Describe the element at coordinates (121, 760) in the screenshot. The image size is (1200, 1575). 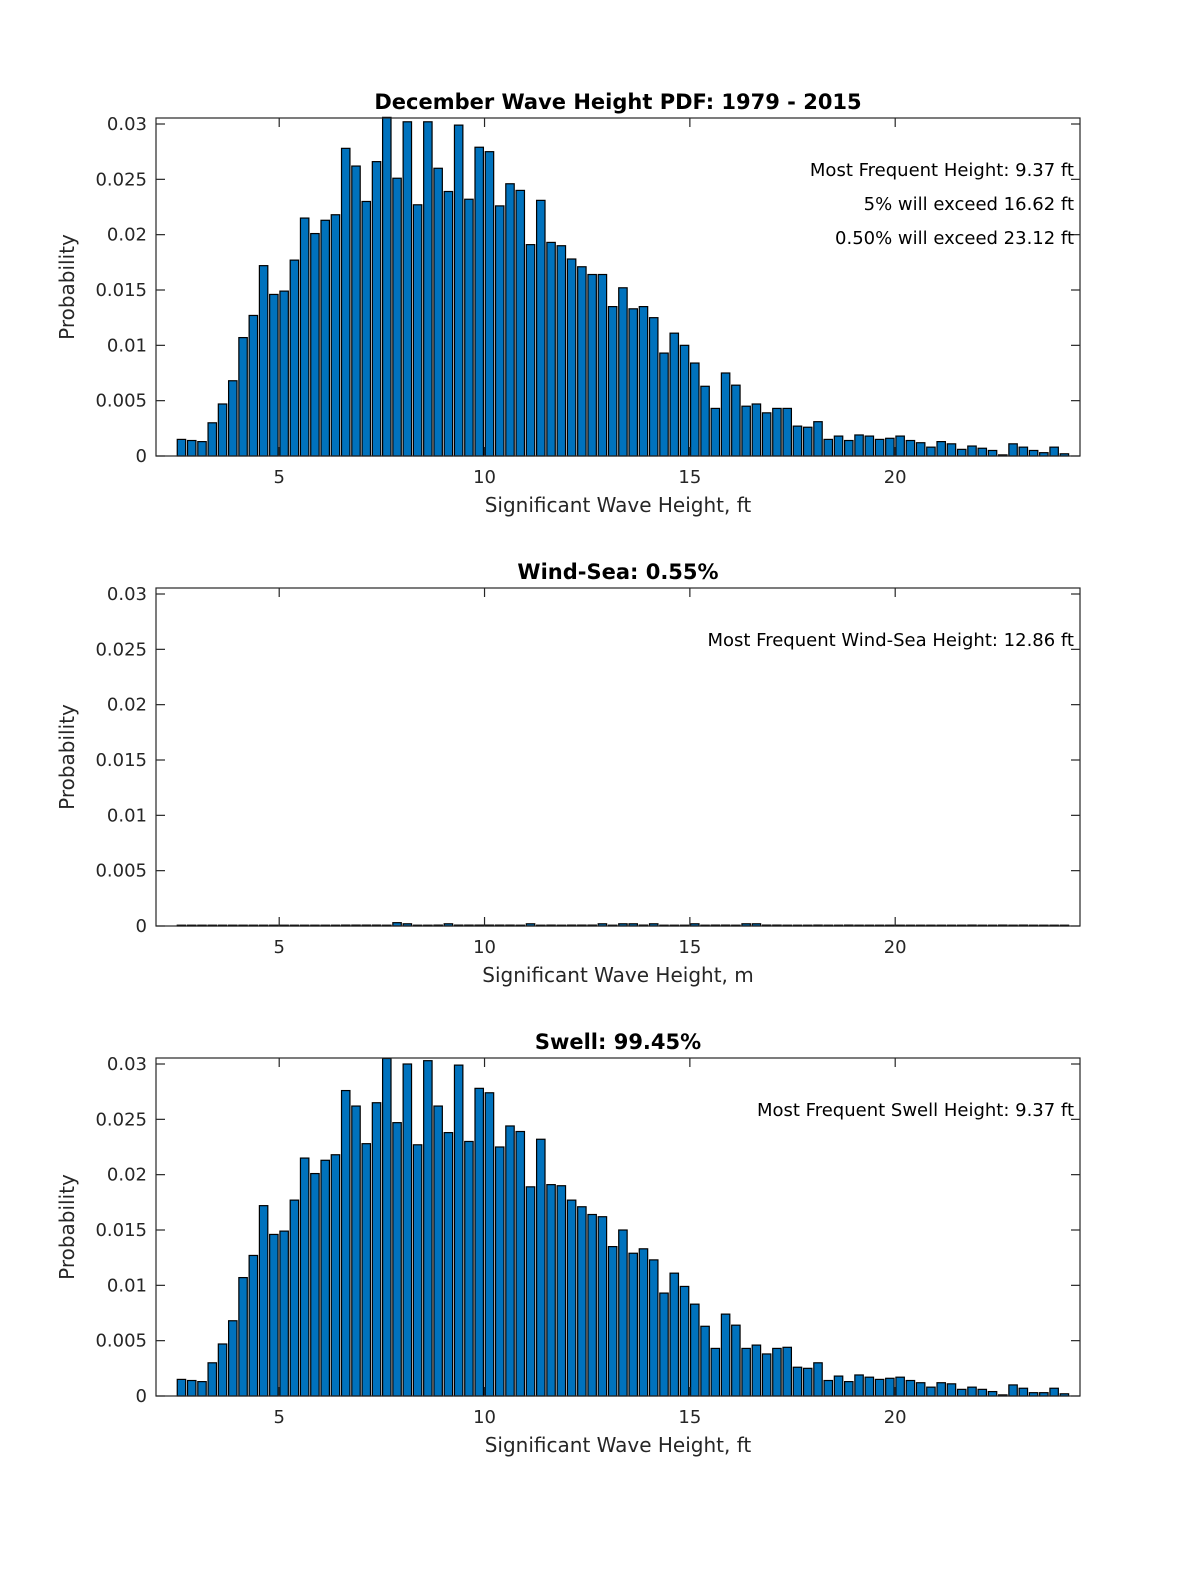
I see `y-tick-label: 0.015` at that location.